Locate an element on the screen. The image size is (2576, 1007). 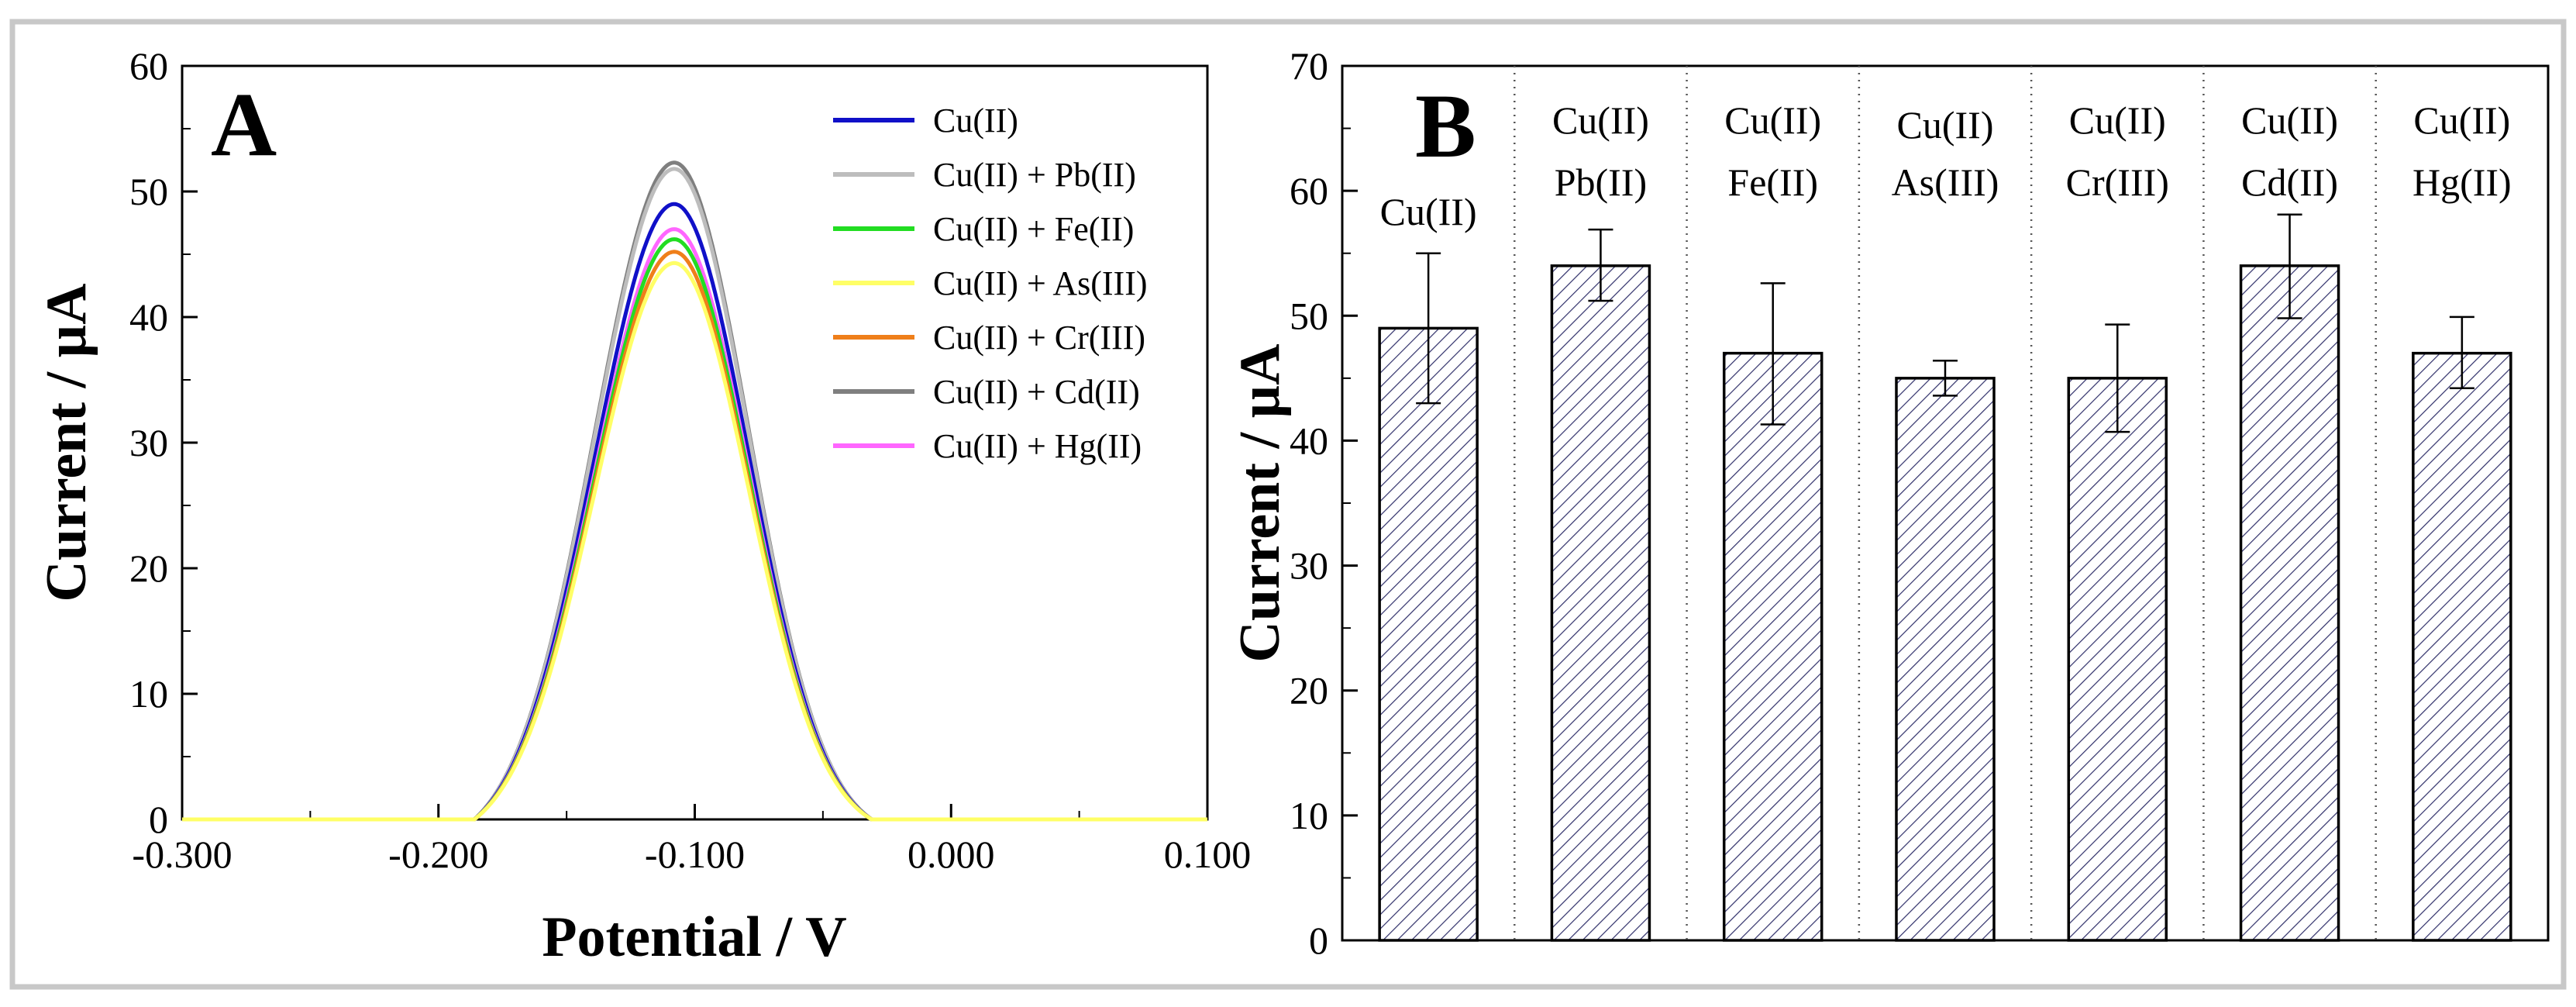
panel-a-x-tick-label: -0.300 is located at coordinates (182, 854).